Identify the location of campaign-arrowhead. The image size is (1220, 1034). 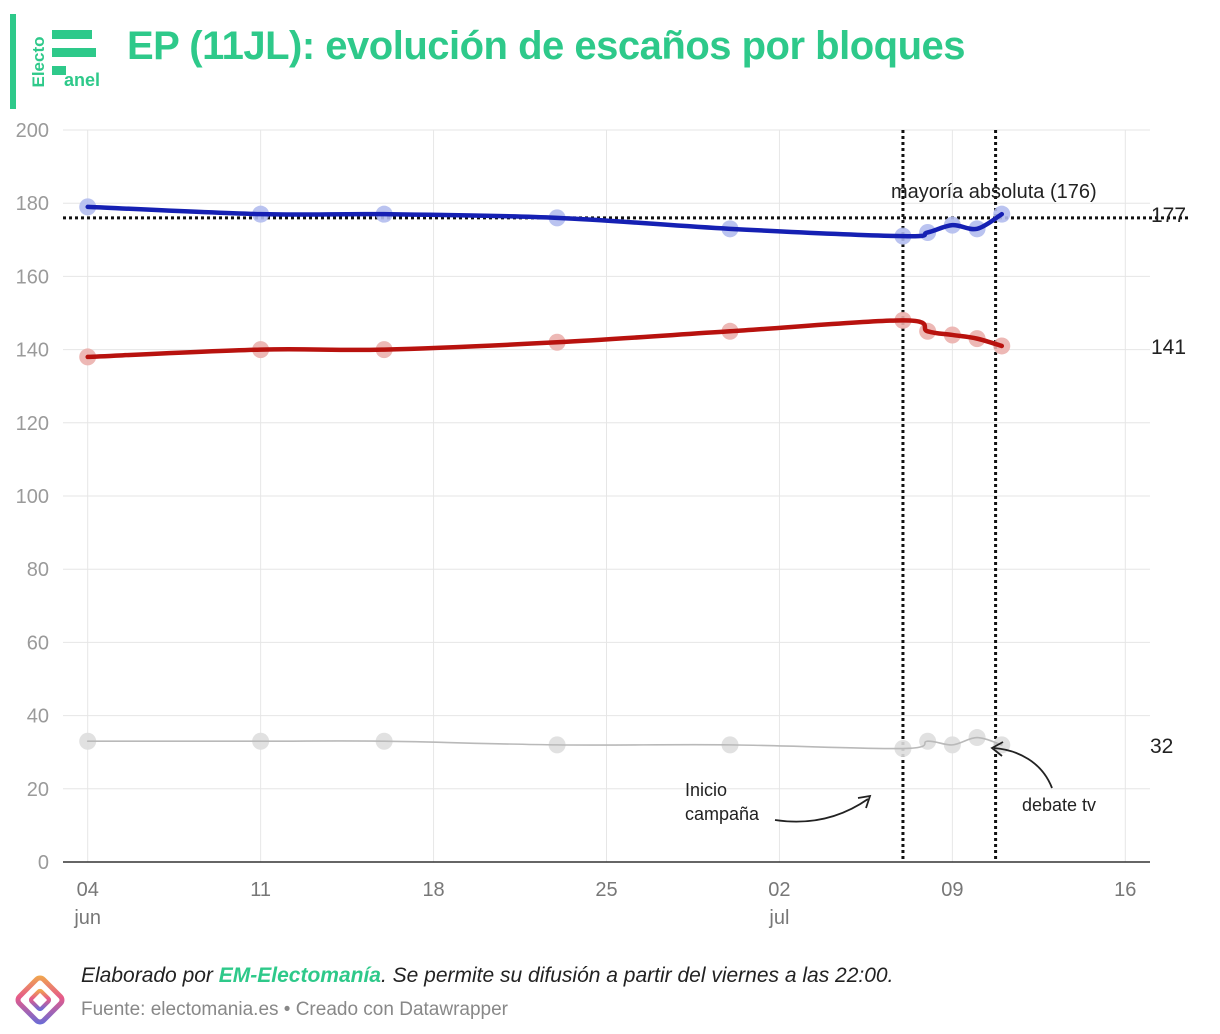
(864, 801).